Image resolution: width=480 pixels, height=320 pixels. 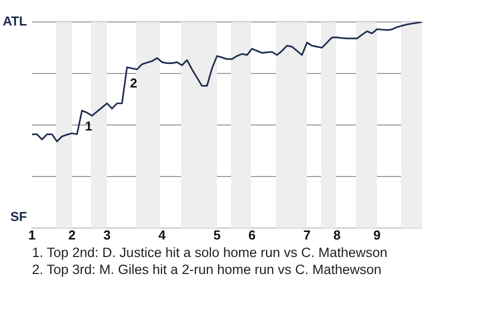 What do you see at coordinates (252, 234) in the screenshot?
I see `x-tick-label: 6` at bounding box center [252, 234].